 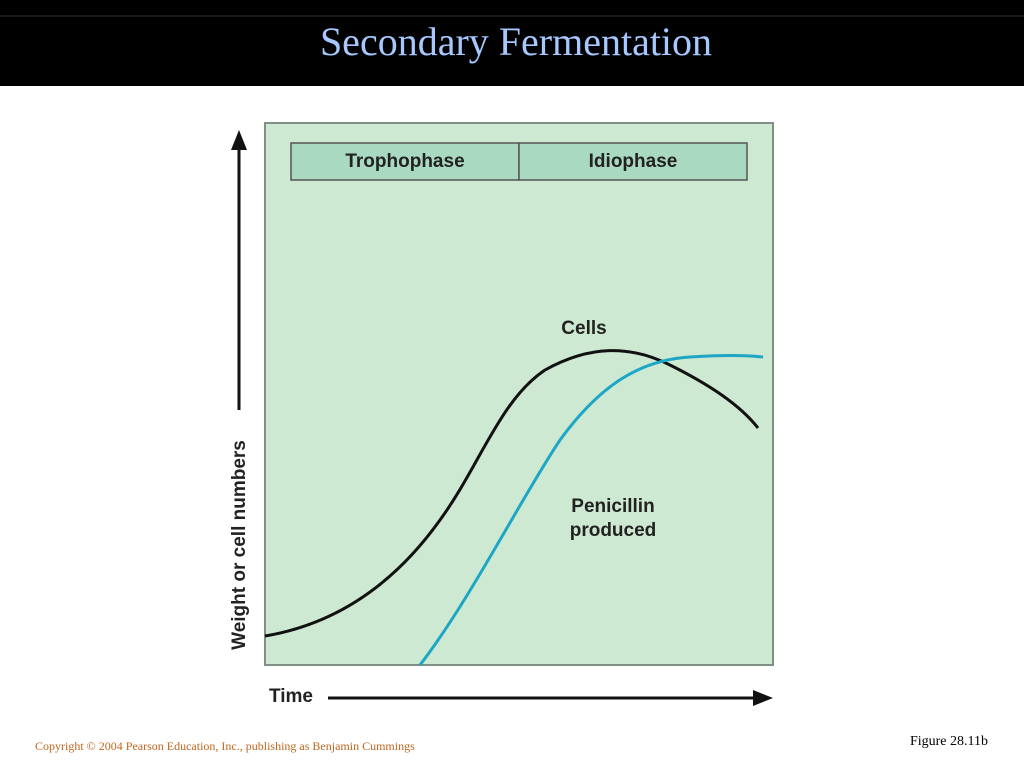 What do you see at coordinates (612, 506) in the screenshot?
I see `curve-label: Penicillin` at bounding box center [612, 506].